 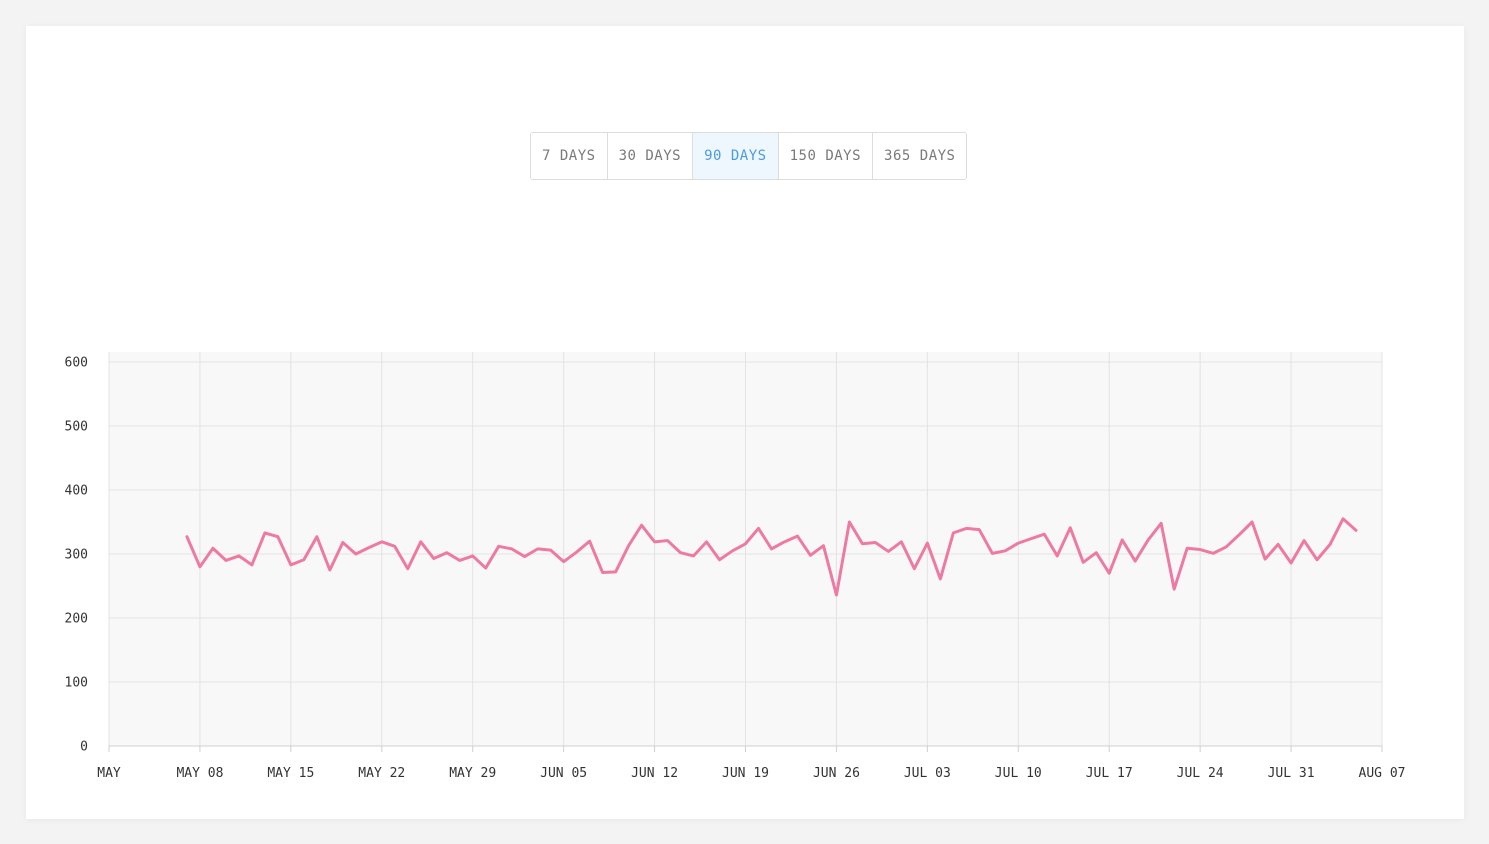 I want to click on y-tick-label: 300, so click(x=76, y=555).